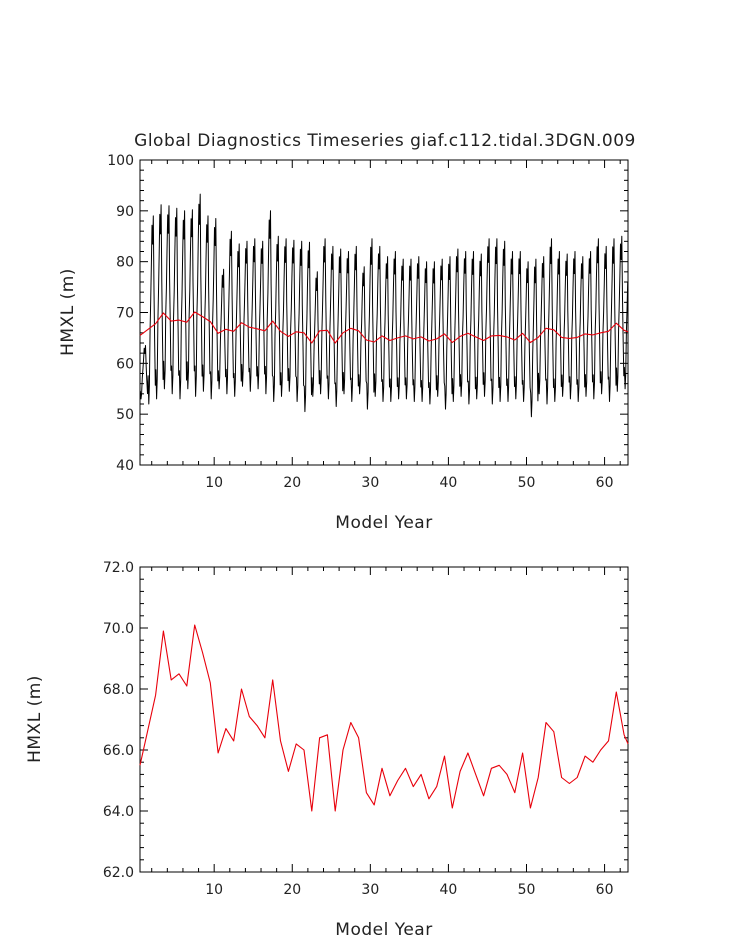 The width and height of the screenshot is (733, 945). I want to click on y-tick-label: 50, so click(125, 415).